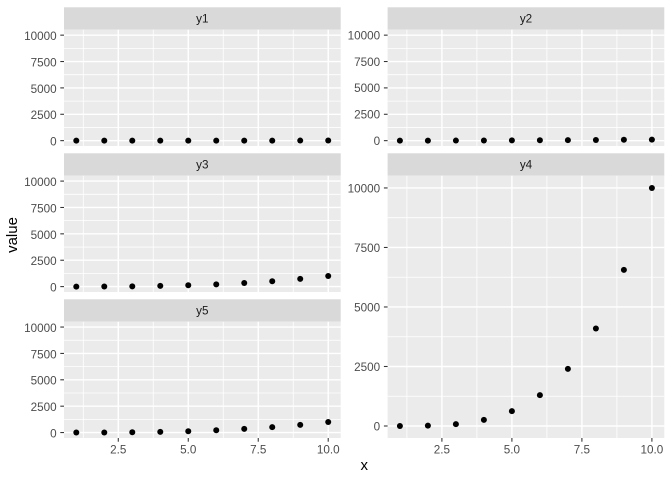 This screenshot has width=672, height=485. I want to click on svg-text: y1, so click(202, 19).